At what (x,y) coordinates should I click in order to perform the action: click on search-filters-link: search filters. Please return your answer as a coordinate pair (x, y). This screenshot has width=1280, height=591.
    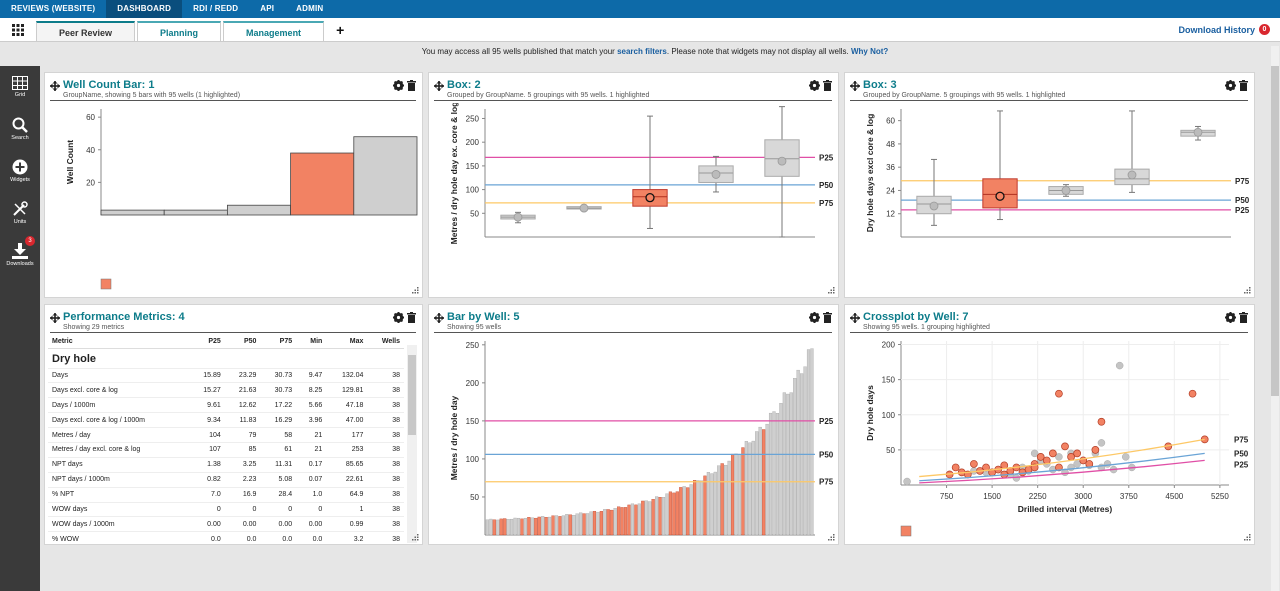
    Looking at the image, I should click on (642, 51).